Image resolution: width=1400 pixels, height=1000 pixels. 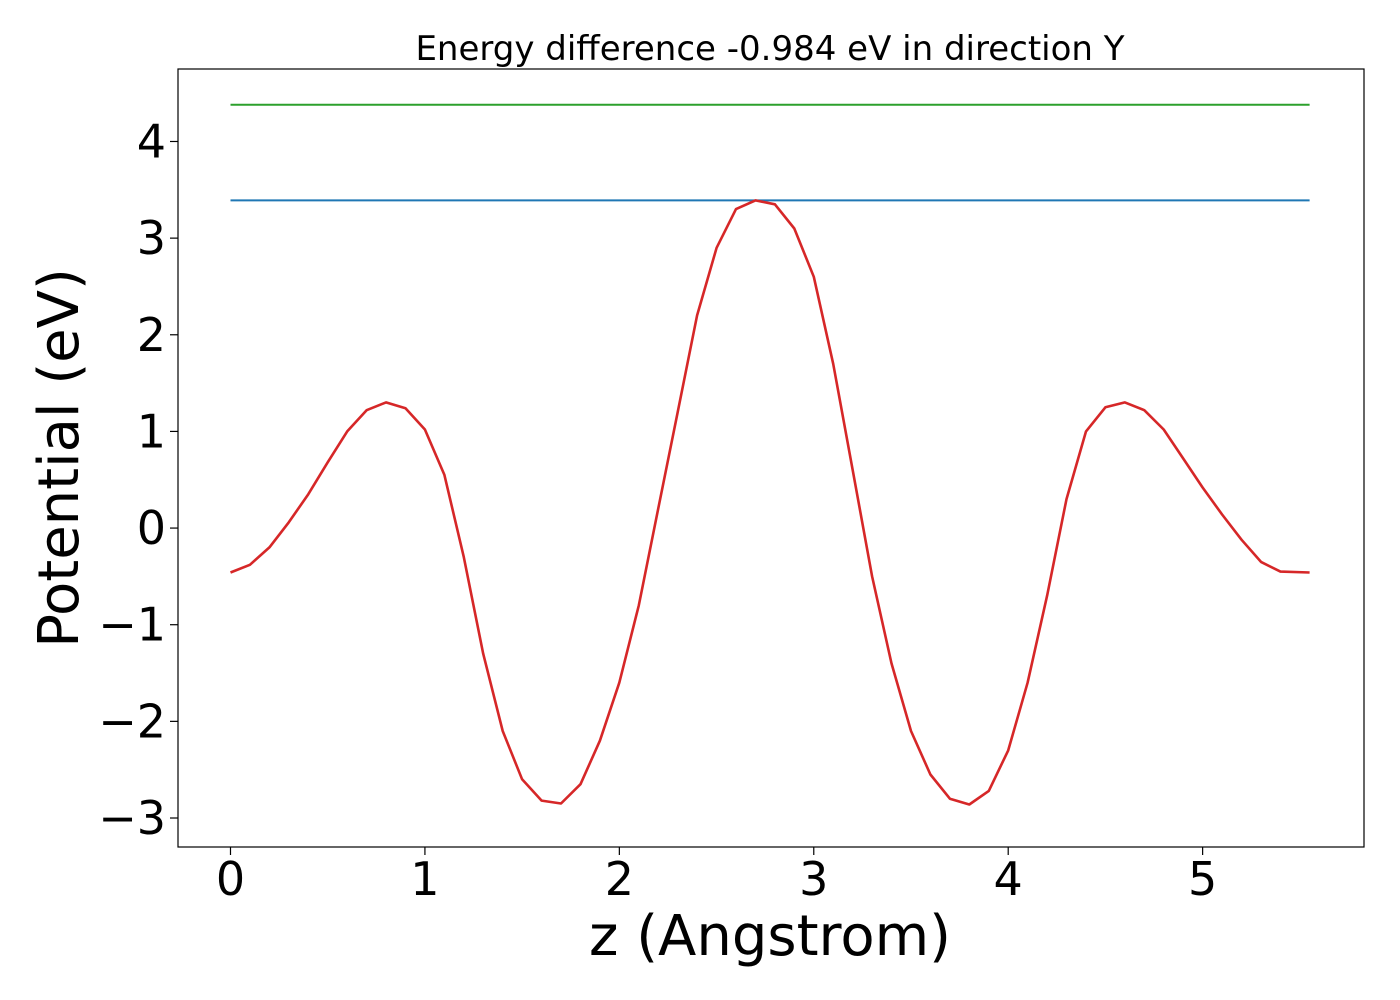 What do you see at coordinates (151, 431) in the screenshot?
I see `y-tick-label: 1` at bounding box center [151, 431].